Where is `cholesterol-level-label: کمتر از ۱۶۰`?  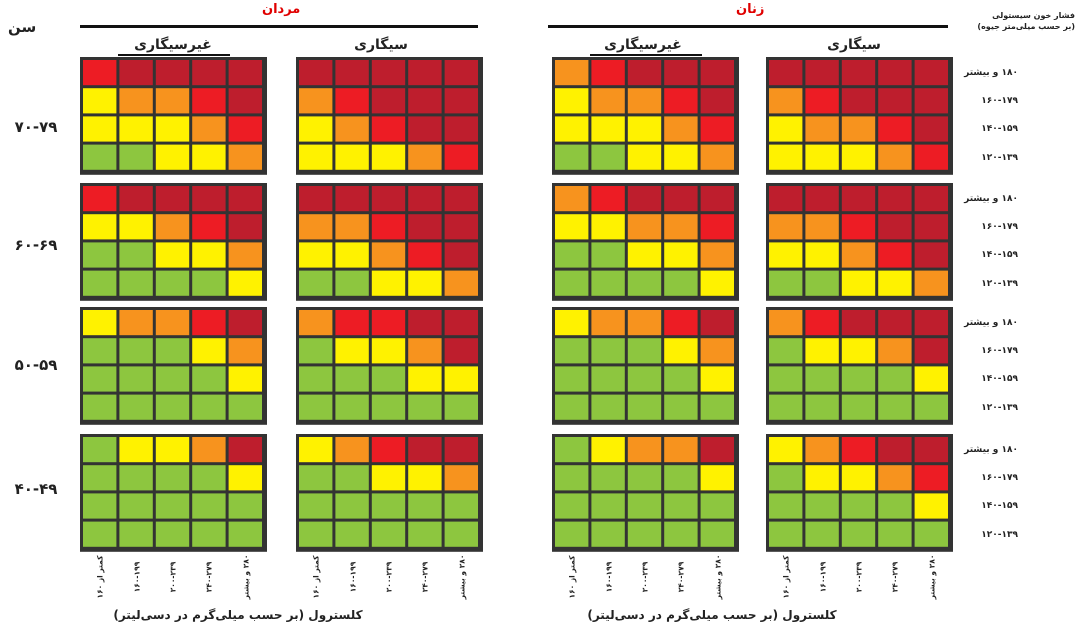
cholesterol-level-label: کمتر از ۱۶۰ is located at coordinates (316, 577).